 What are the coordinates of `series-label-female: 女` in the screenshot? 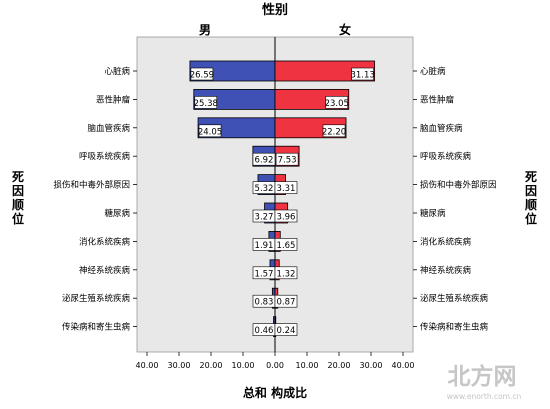 It's located at (345, 29).